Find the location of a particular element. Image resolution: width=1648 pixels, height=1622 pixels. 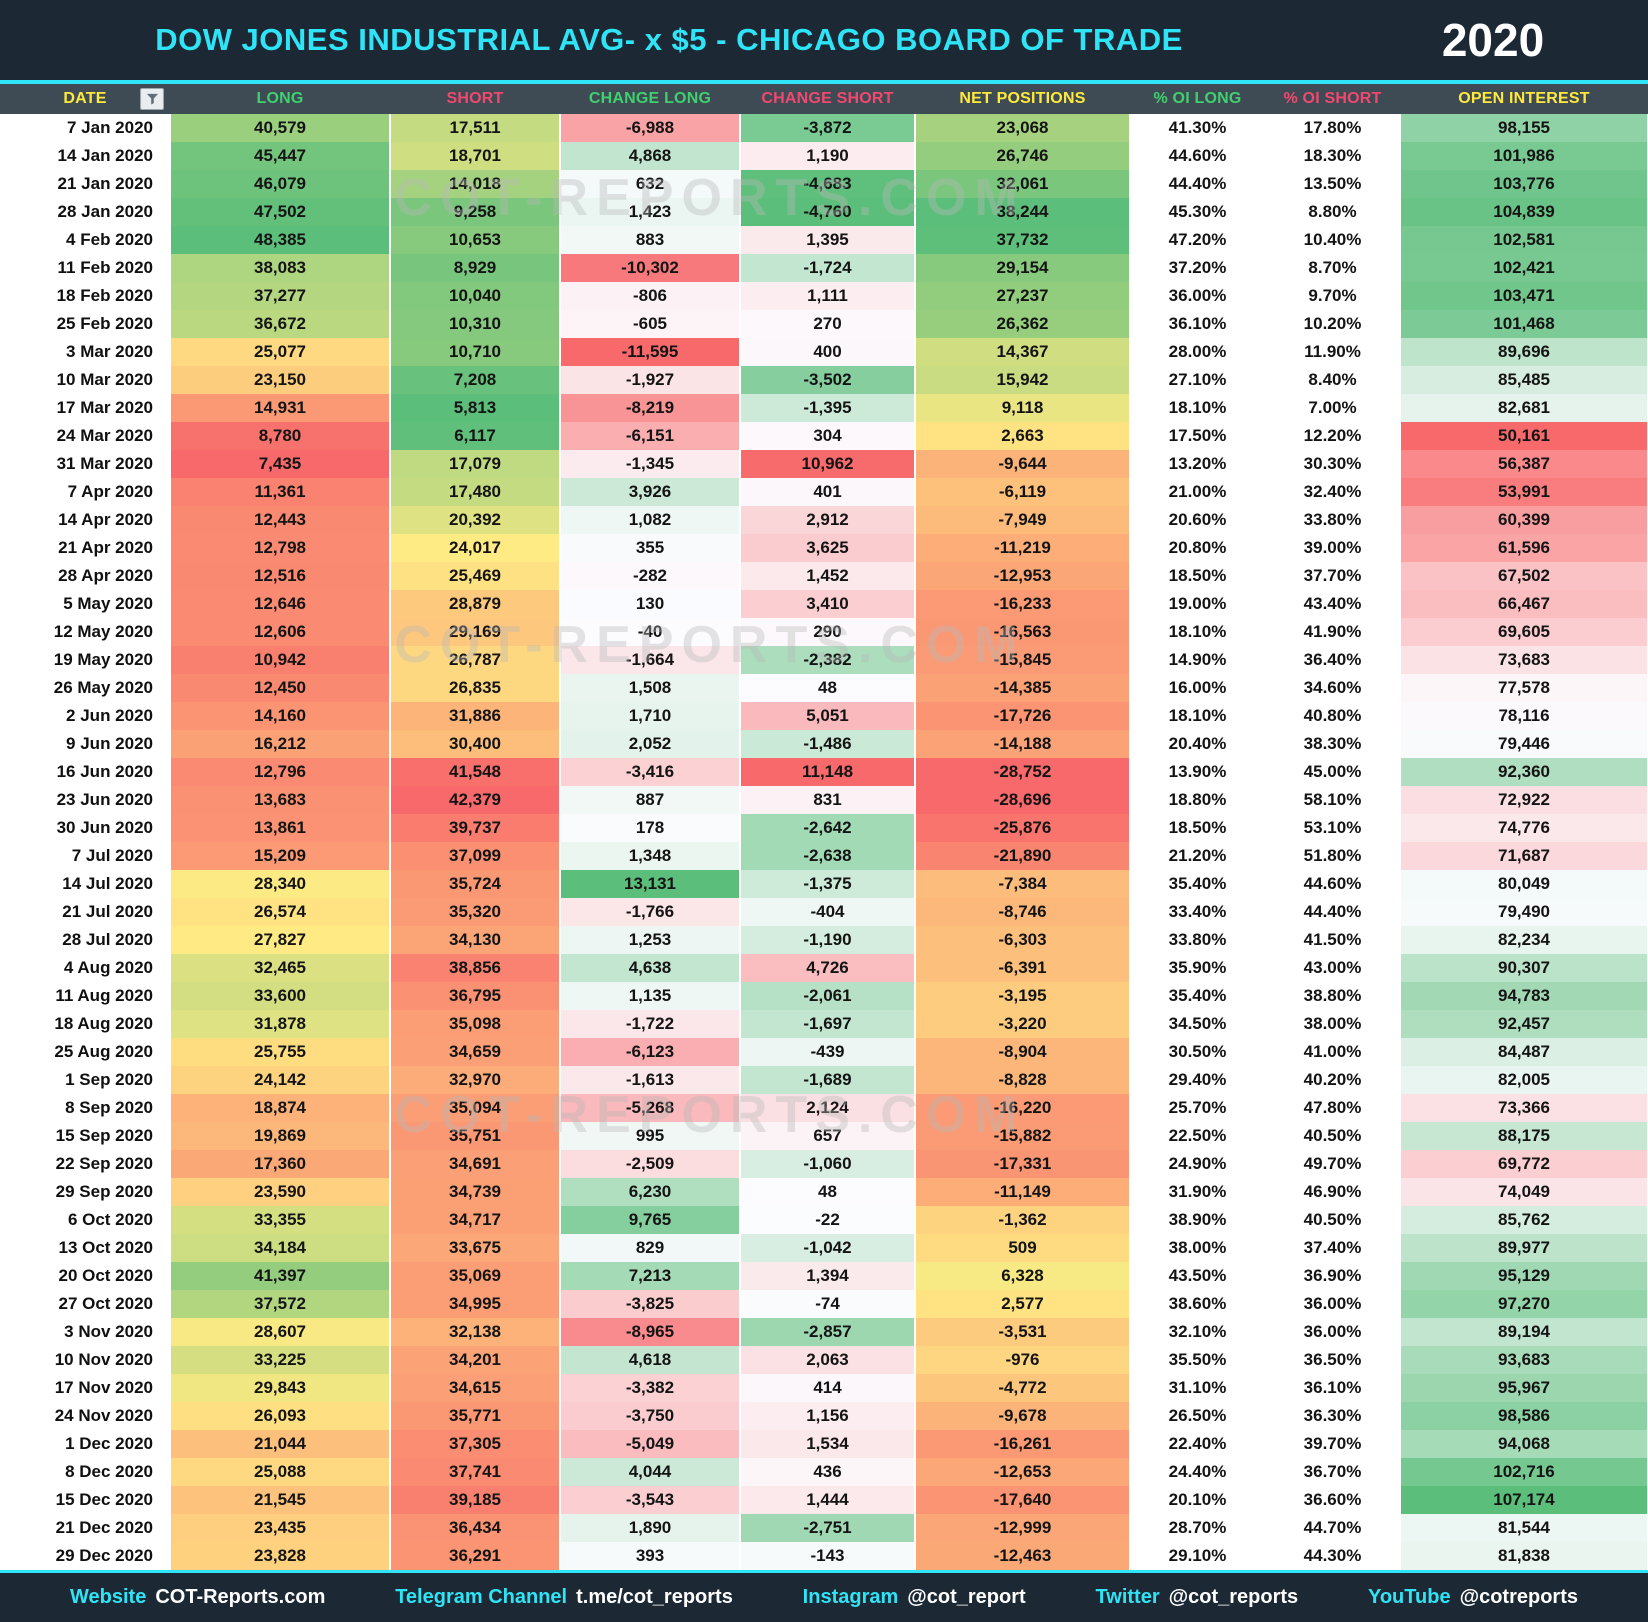

cell-oi-long: 47.20% is located at coordinates (1198, 240).